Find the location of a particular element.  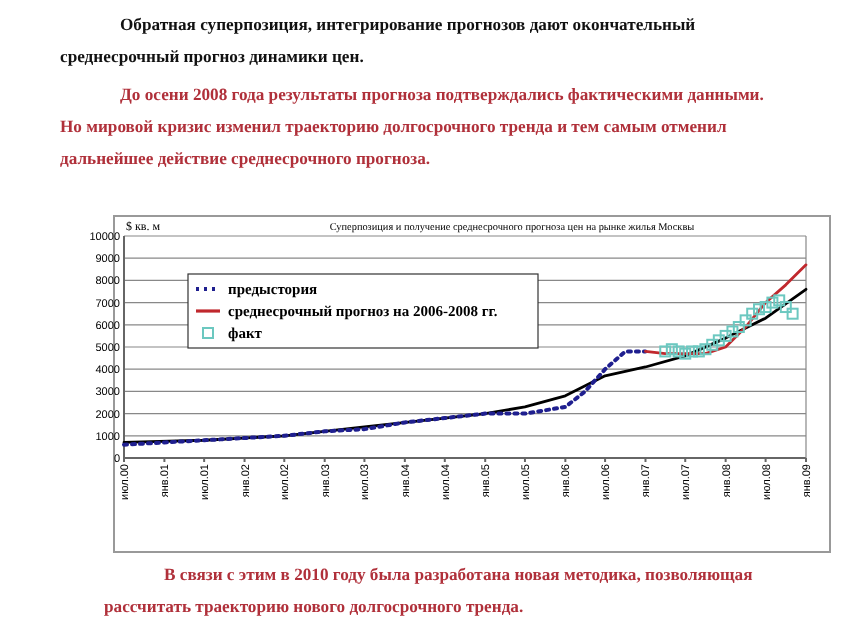

text: До осени 2008 года результаты прогноза подтверждались фактическими данными. Но мировой кризис изменил траекторию долгосрочного тренда и тем самым отменил дальнейшее действие среднесрочного прогноза. is located at coordinates (412, 126).